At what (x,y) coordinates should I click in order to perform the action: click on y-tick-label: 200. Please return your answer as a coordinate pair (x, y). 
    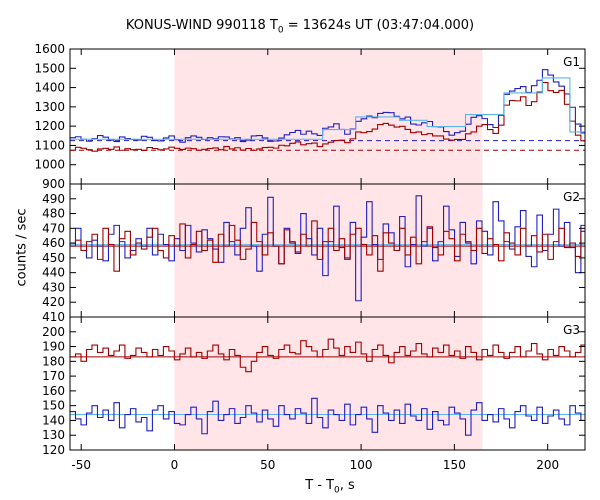
    Looking at the image, I should click on (53, 332).